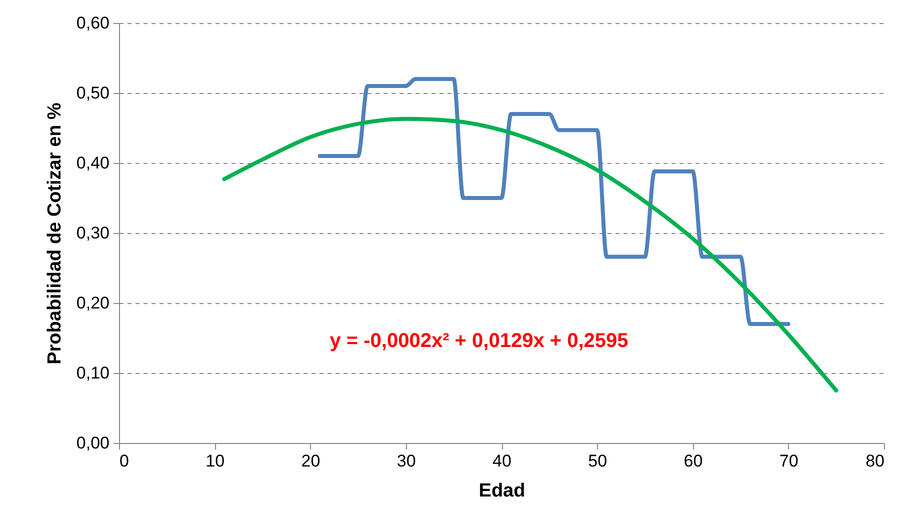 The height and width of the screenshot is (529, 903). What do you see at coordinates (788, 461) in the screenshot?
I see `x-tick-label: 70` at bounding box center [788, 461].